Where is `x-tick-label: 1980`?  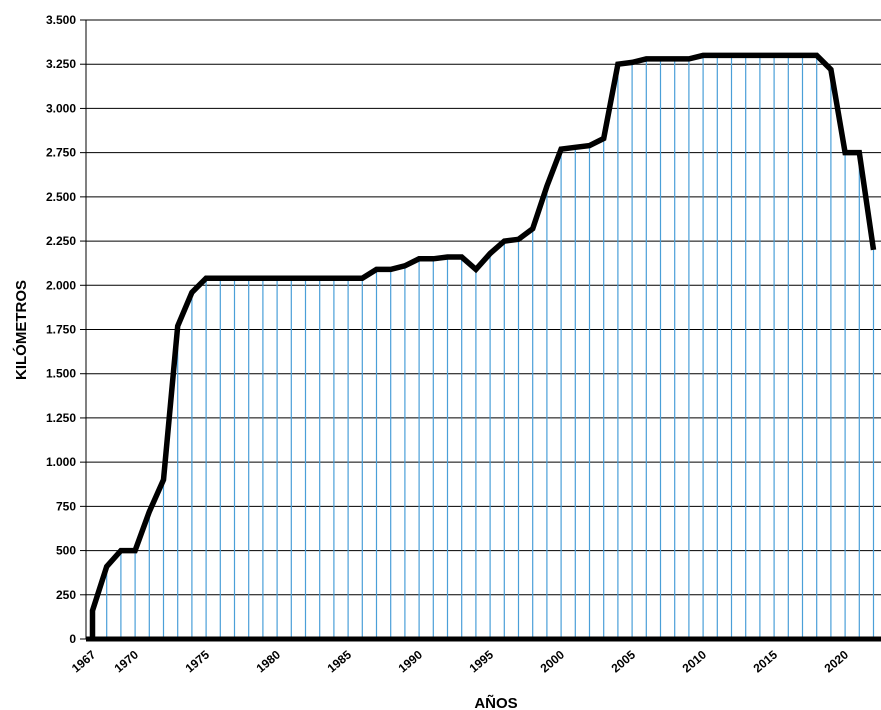
x-tick-label: 1980 is located at coordinates (269, 661).